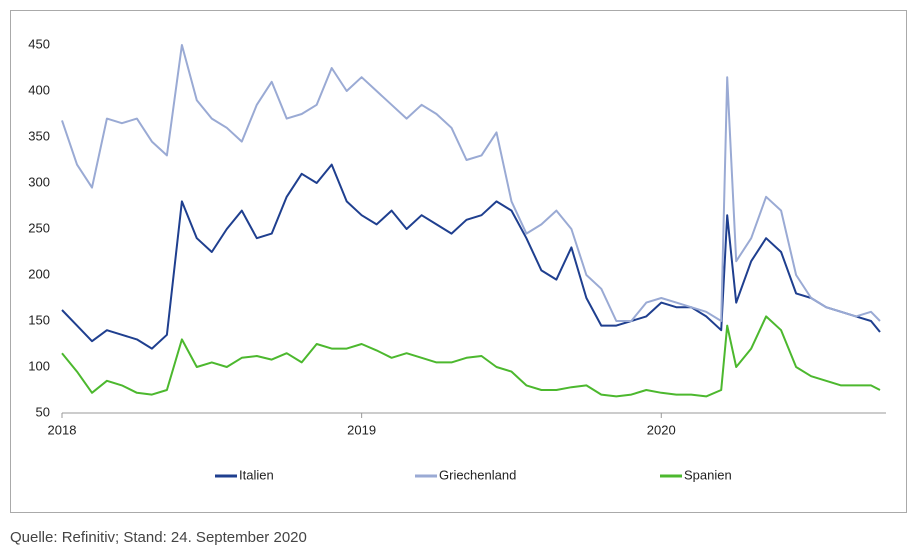 The width and height of the screenshot is (920, 559). I want to click on y-tick-label: 150, so click(39, 319).